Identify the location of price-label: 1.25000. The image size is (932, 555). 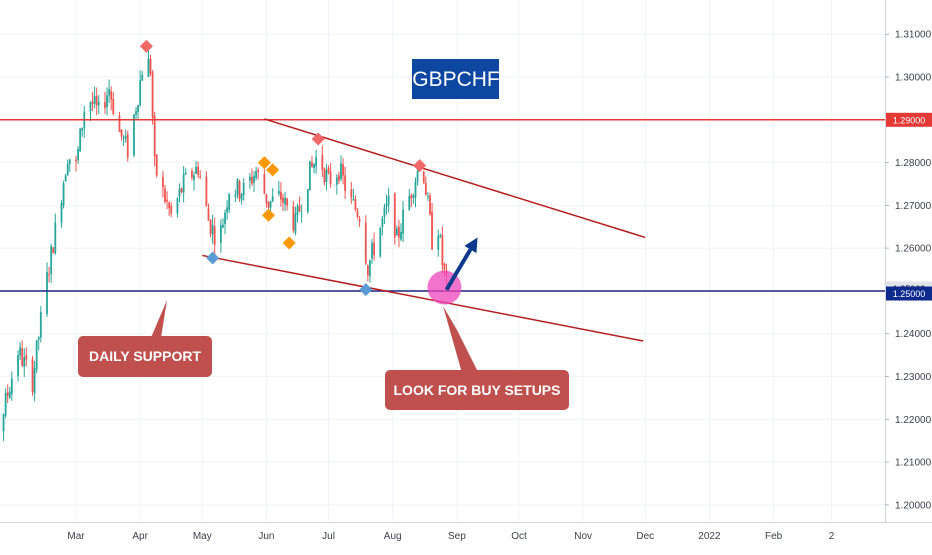
(909, 293).